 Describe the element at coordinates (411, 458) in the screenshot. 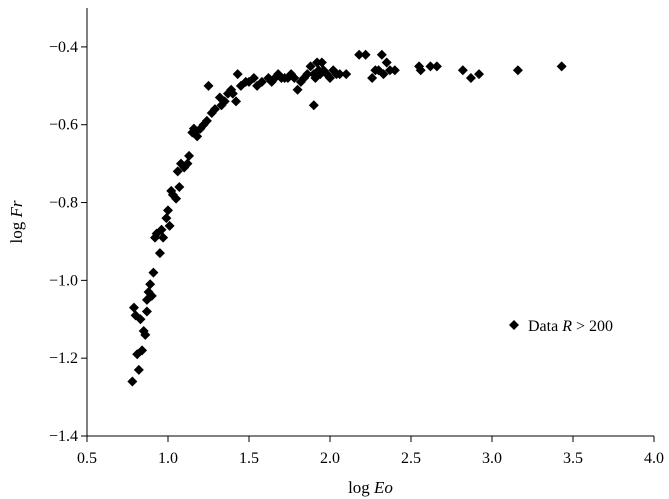

I see `x-tick-label: 2.5` at that location.